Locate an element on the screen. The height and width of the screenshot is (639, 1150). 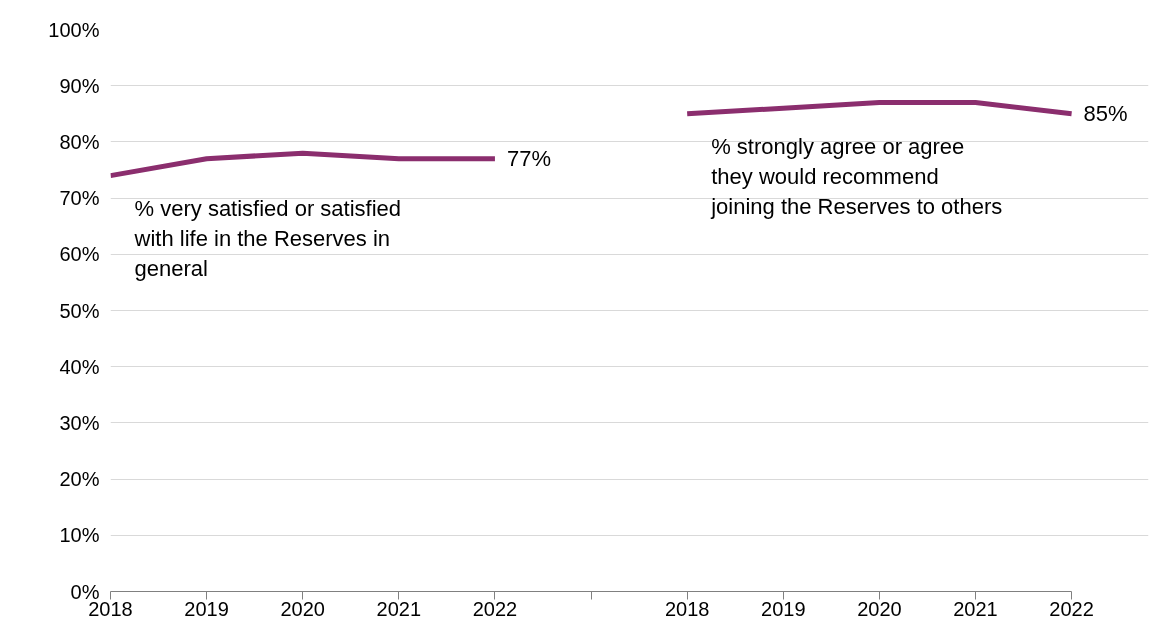
y-tick-label: 30% is located at coordinates (79, 422).